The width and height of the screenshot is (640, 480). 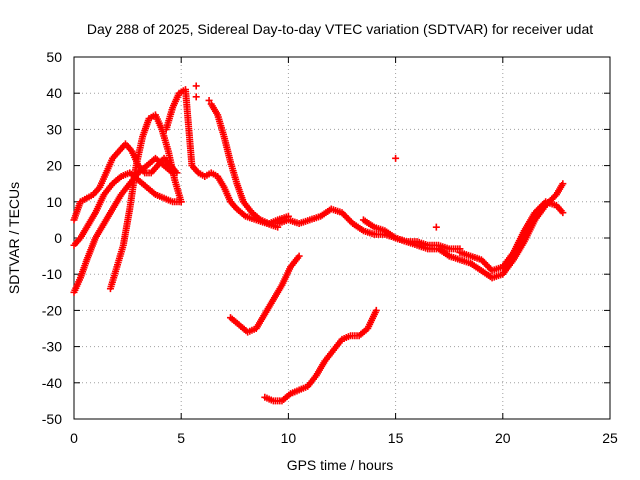 I want to click on y-axis-label: SDTVAR / TECUs, so click(x=14, y=238).